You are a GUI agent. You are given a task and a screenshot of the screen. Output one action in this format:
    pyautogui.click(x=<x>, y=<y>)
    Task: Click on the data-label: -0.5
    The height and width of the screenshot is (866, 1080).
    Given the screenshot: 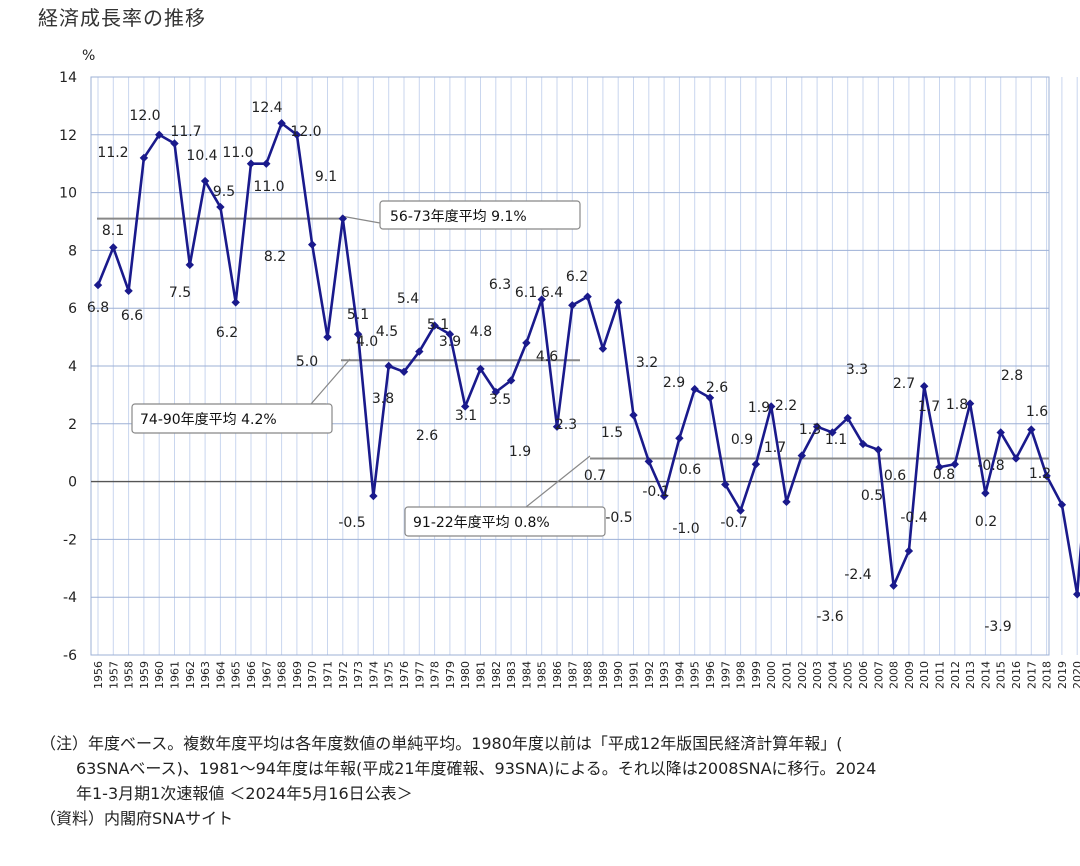 What is the action you would take?
    pyautogui.click(x=351, y=523)
    